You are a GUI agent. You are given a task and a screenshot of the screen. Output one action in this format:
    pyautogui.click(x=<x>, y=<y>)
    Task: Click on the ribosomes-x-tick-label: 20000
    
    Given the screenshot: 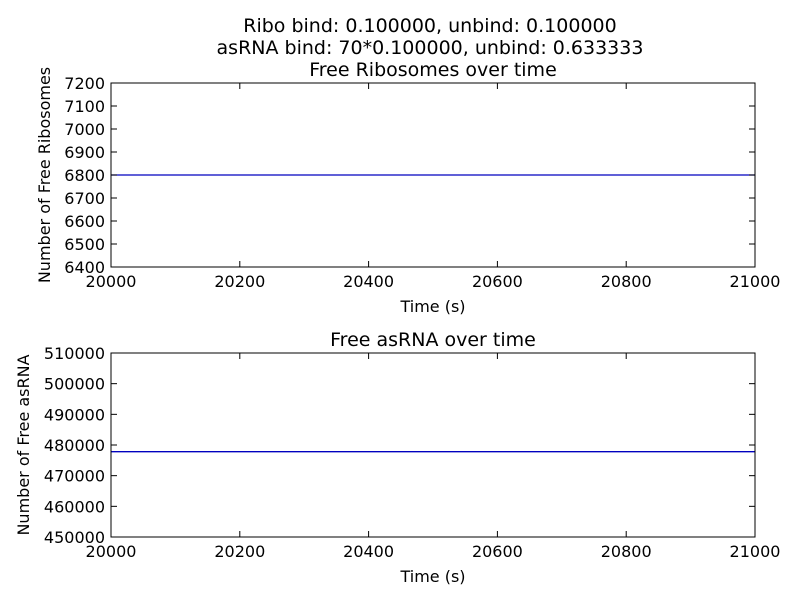 What is the action you would take?
    pyautogui.click(x=111, y=281)
    